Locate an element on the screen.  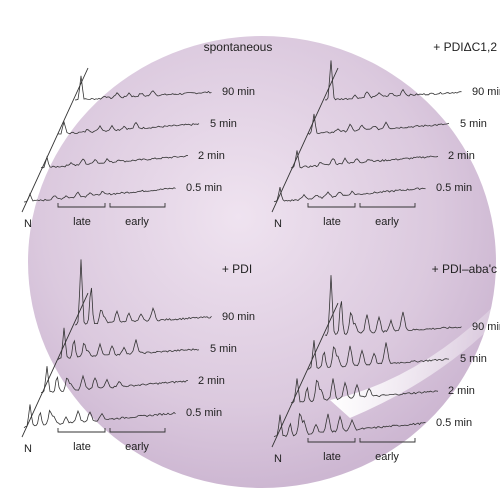
swoosh is located at coordinates (415, 359).